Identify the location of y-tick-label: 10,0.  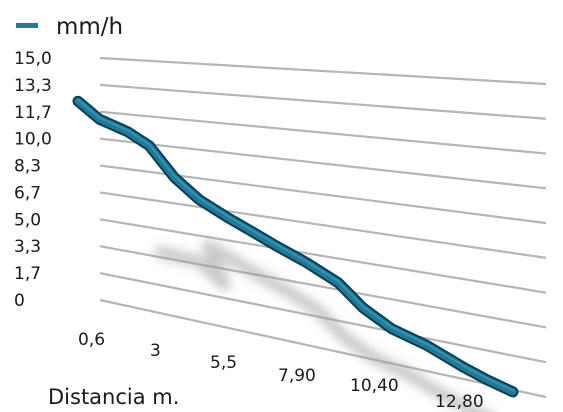
(33, 140).